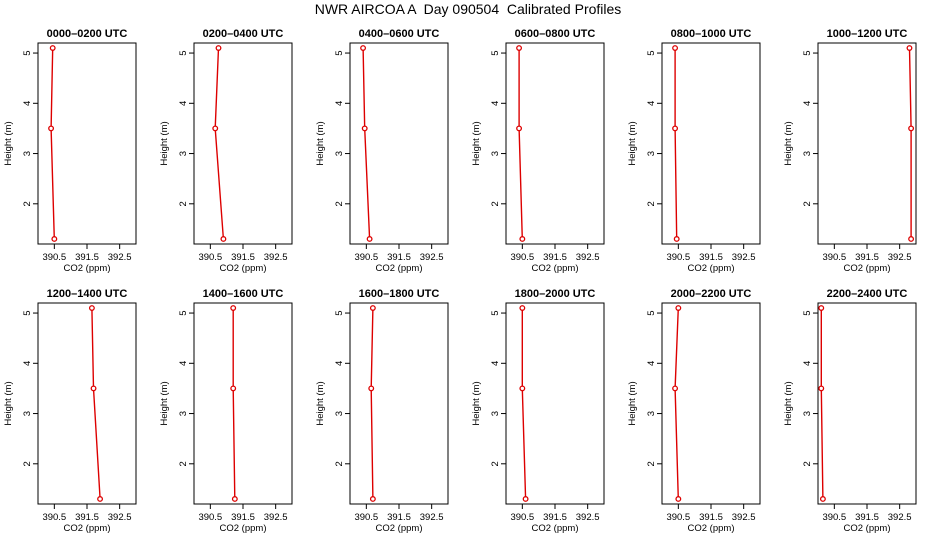 The height and width of the screenshot is (540, 936). I want to click on panel-title: 1400–1600 UTC, so click(243, 294).